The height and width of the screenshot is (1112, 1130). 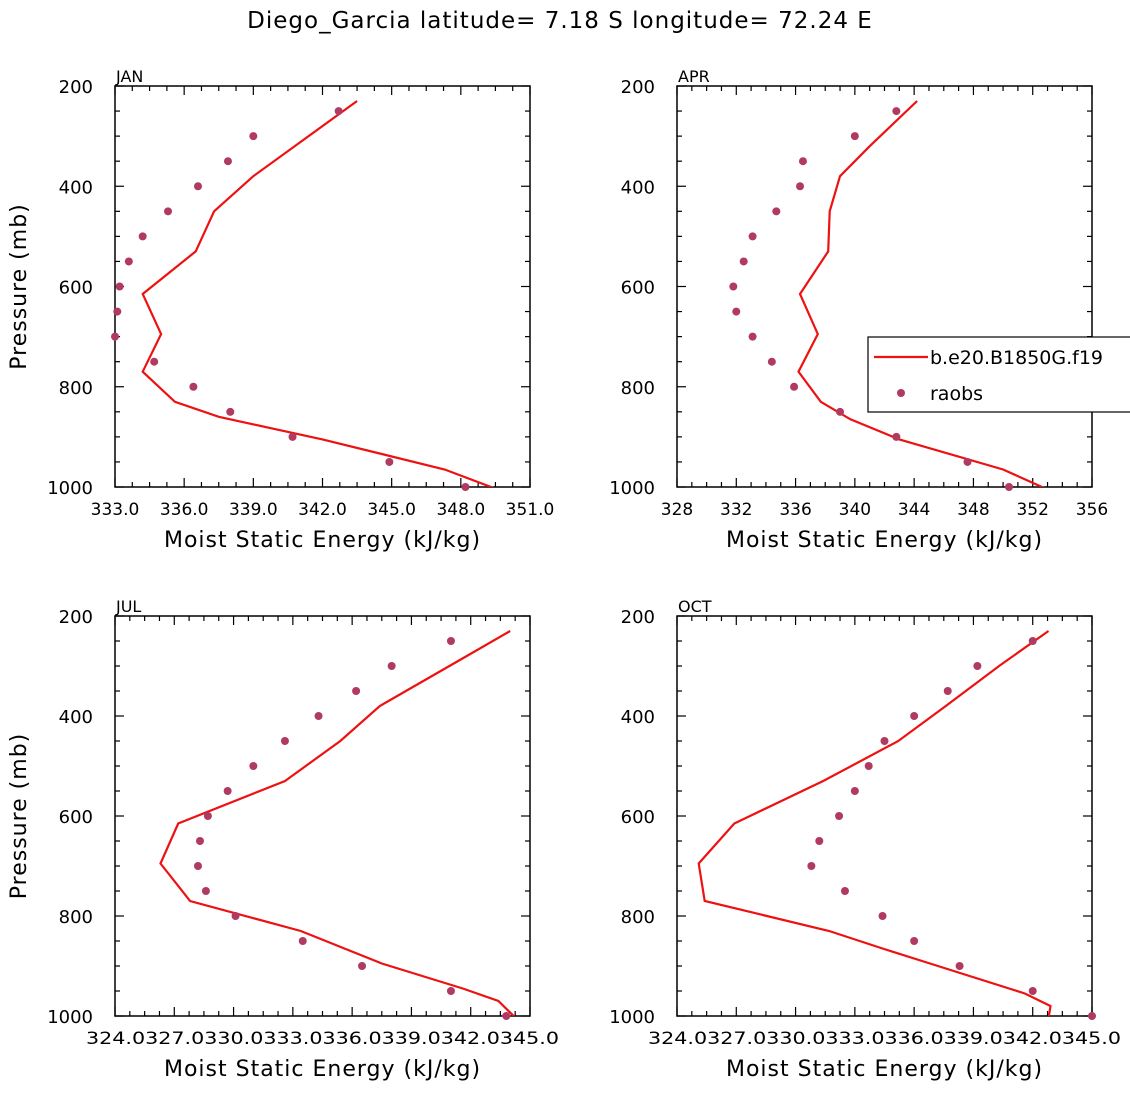 What do you see at coordinates (1016, 358) in the screenshot?
I see `legend-model-label: b.e20.B1850G.f19` at bounding box center [1016, 358].